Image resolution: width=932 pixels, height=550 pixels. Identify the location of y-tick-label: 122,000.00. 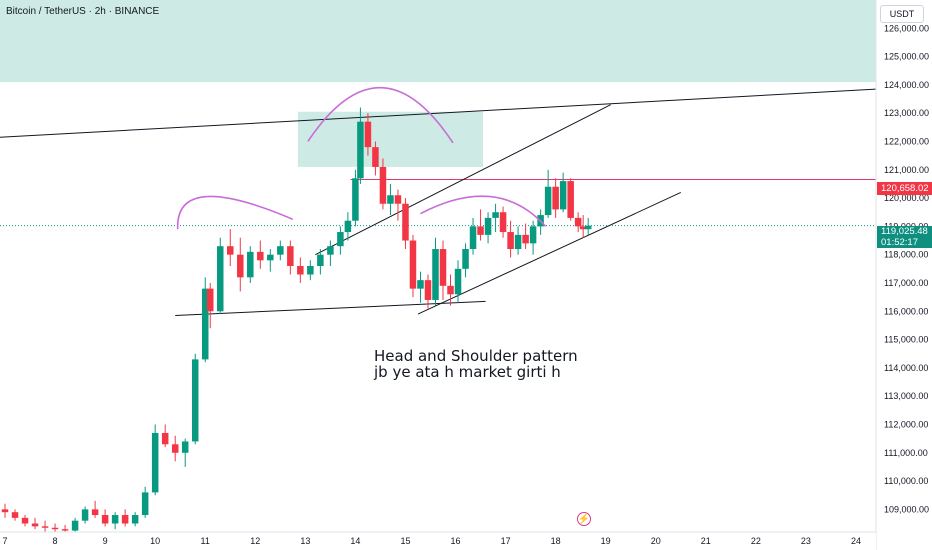
(906, 141).